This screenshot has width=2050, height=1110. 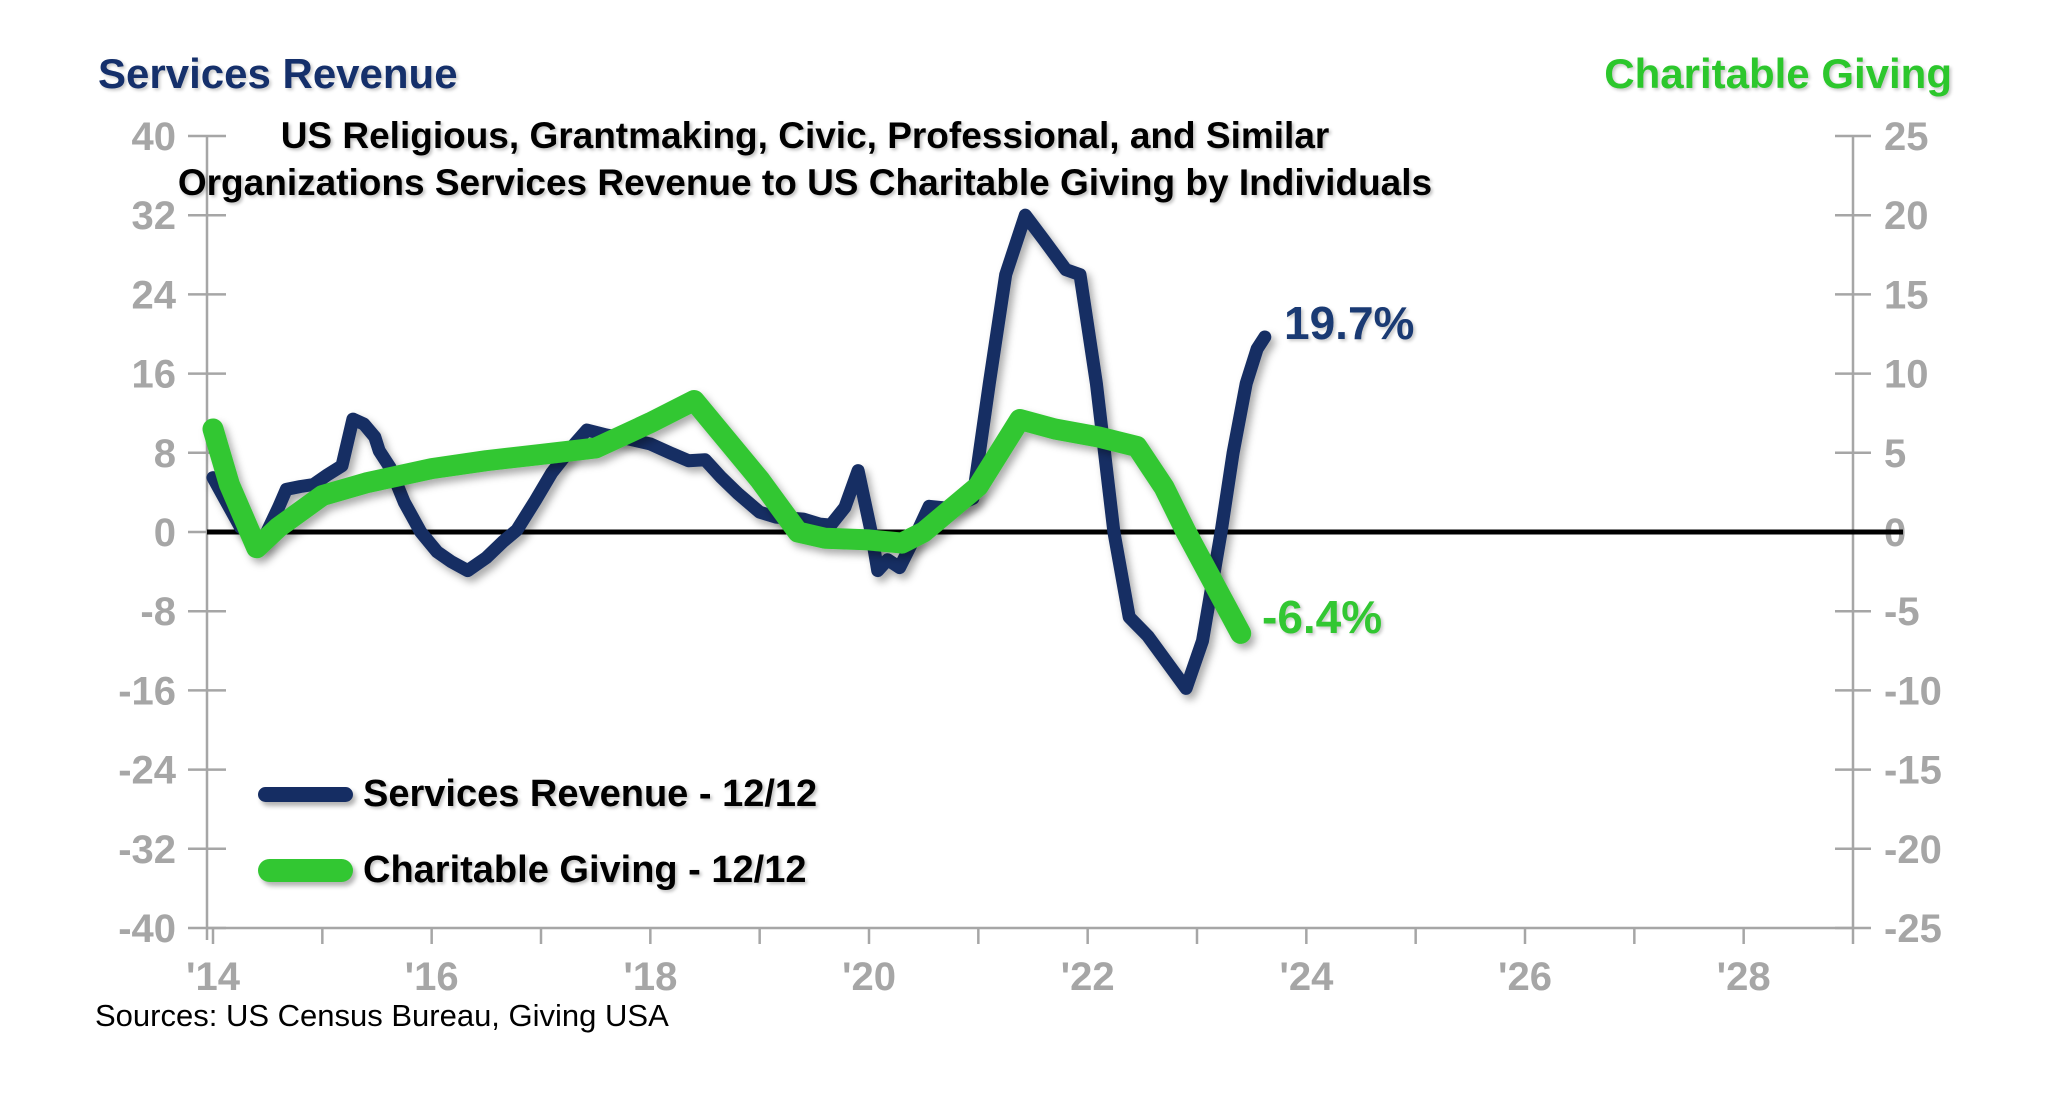 What do you see at coordinates (154, 375) in the screenshot?
I see `left-axis-tick-label: 16` at bounding box center [154, 375].